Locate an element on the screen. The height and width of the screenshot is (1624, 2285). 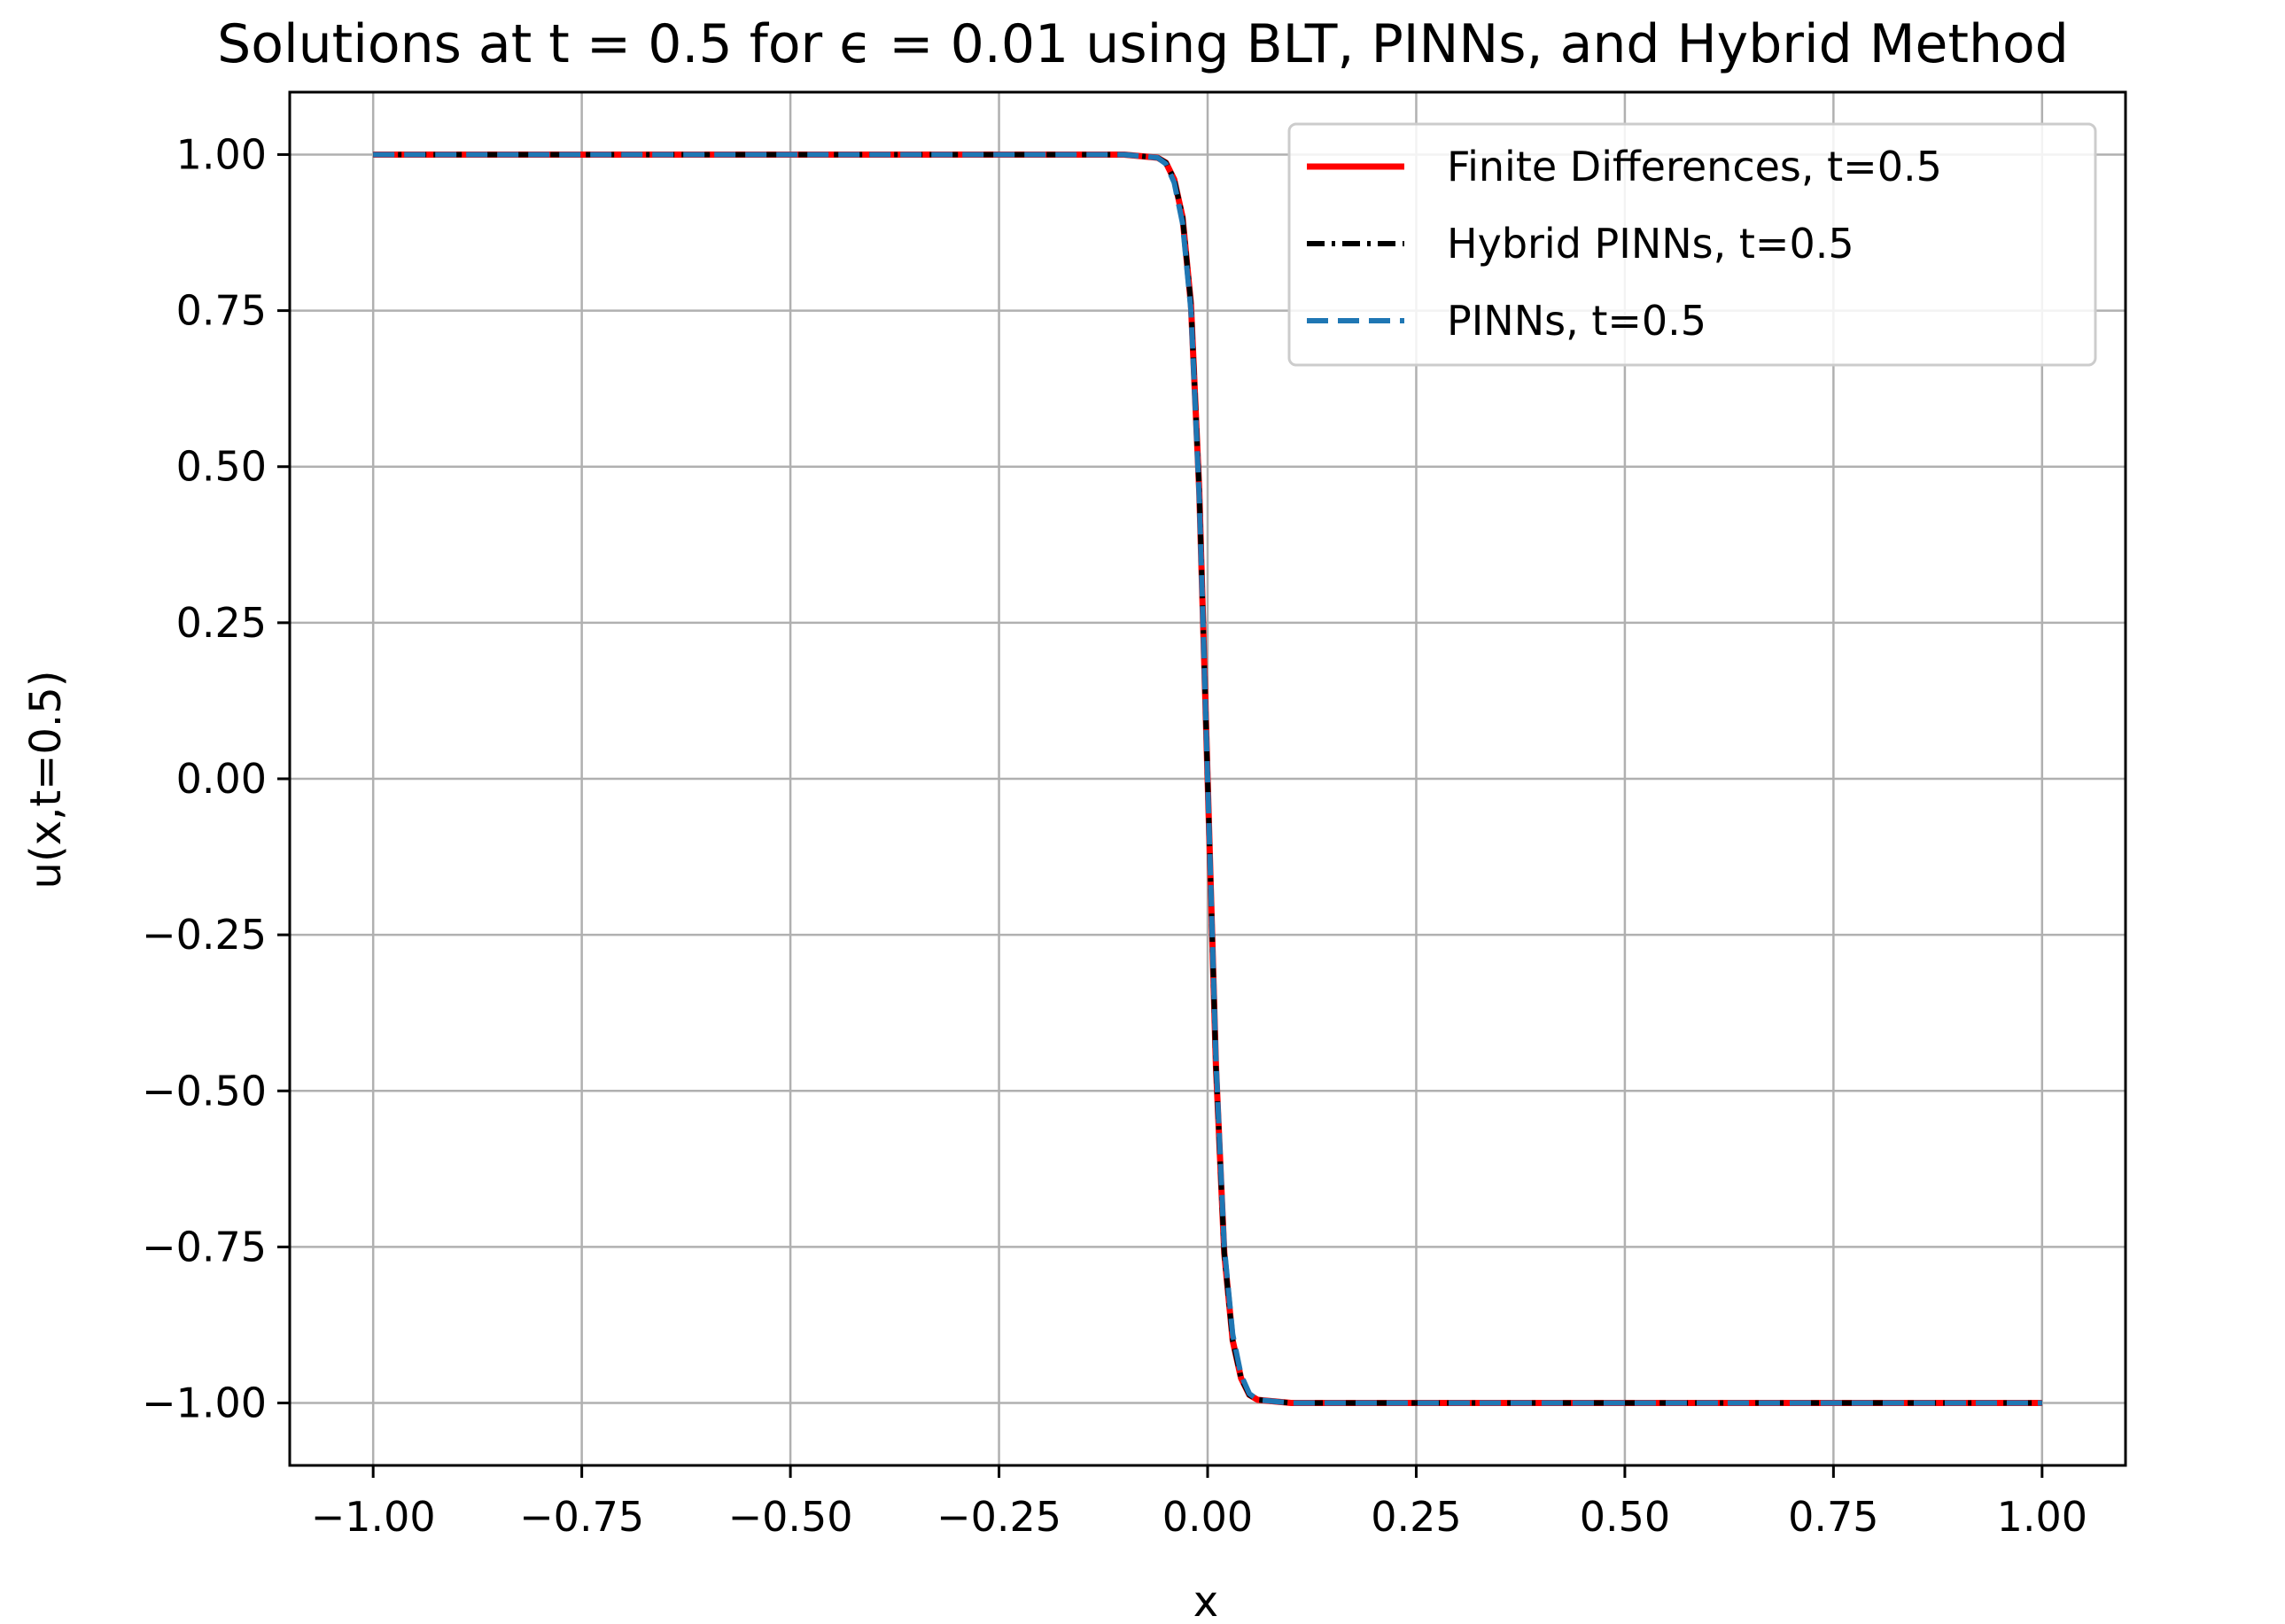
legend-label: Hybrid PINNs, t=0.5 is located at coordinates (1650, 244).